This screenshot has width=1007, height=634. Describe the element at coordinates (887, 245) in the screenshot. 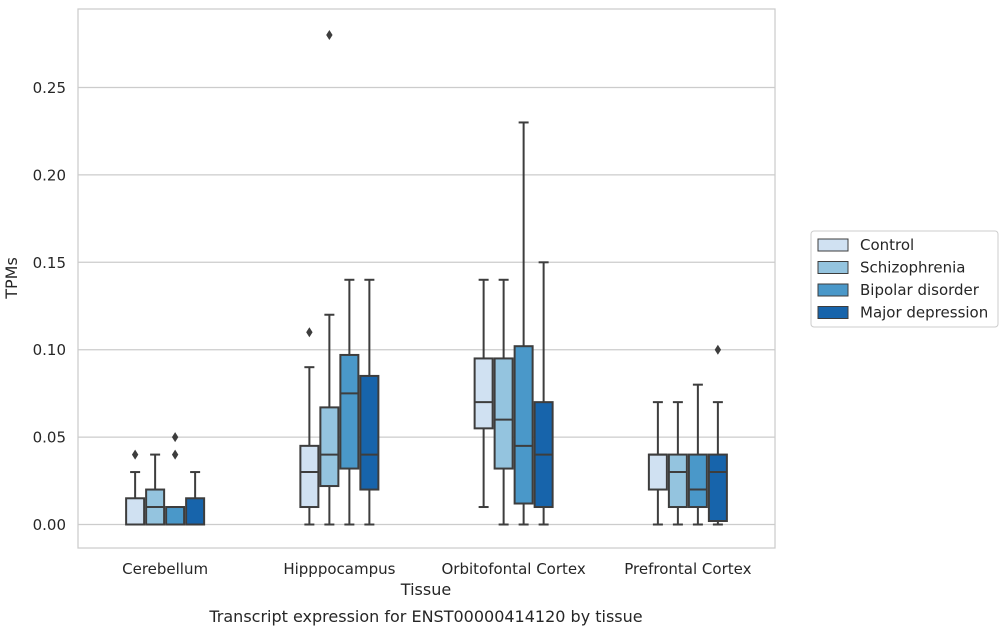

I see `legend-label: Control` at that location.